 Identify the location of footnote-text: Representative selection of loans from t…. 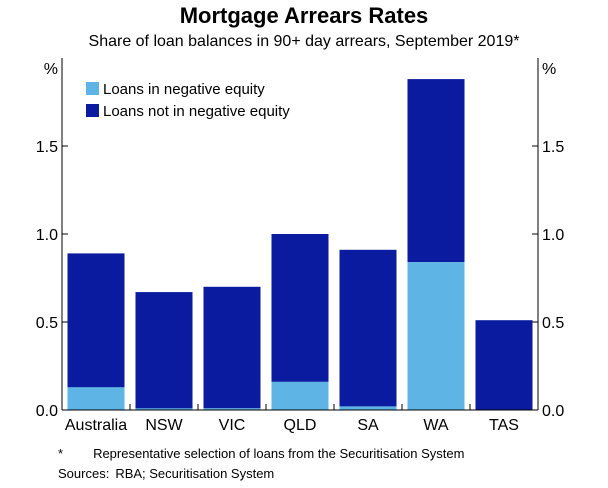
(279, 453).